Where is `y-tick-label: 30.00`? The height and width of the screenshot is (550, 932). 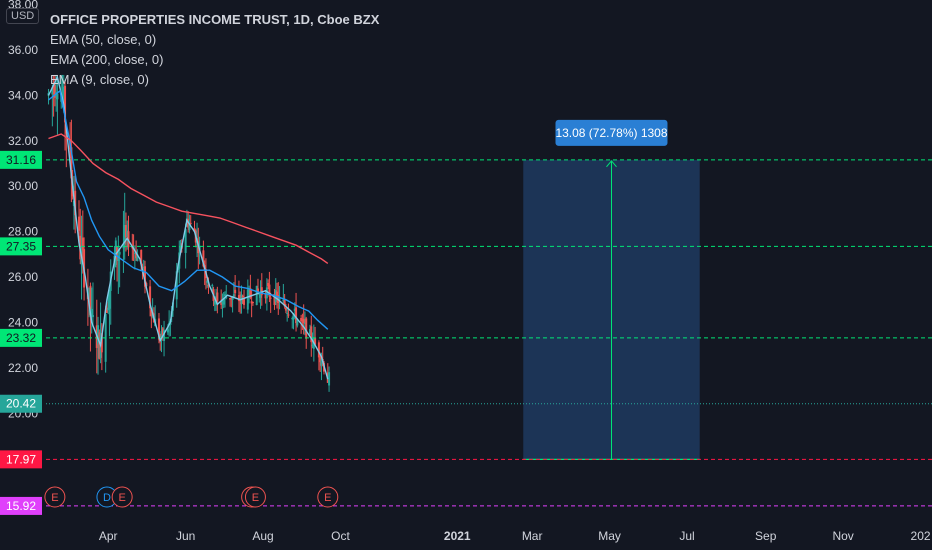 y-tick-label: 30.00 is located at coordinates (23, 186).